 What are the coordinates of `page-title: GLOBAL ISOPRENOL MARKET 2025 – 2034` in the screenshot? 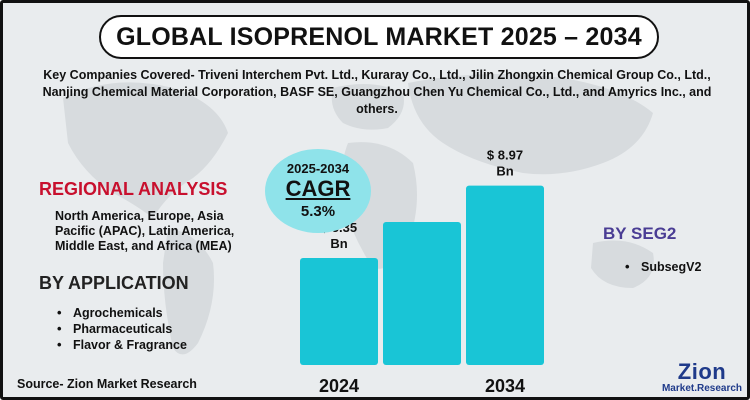 It's located at (379, 37).